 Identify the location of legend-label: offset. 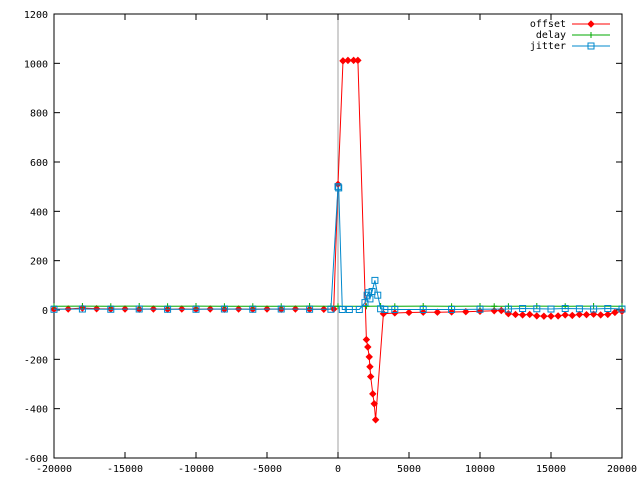
(548, 24).